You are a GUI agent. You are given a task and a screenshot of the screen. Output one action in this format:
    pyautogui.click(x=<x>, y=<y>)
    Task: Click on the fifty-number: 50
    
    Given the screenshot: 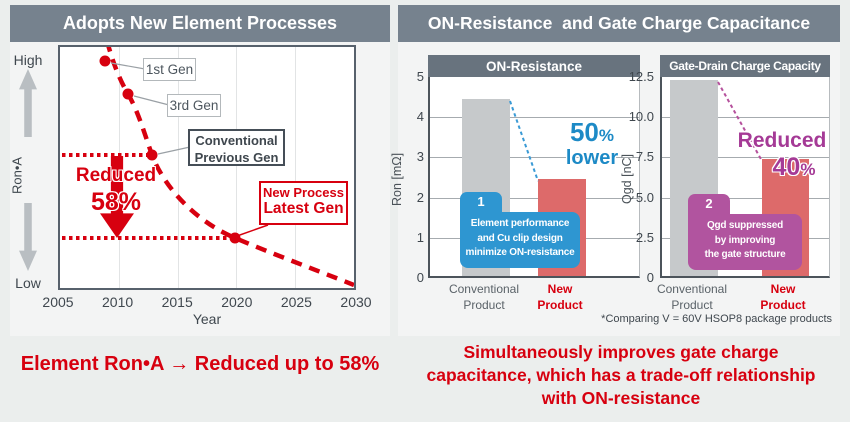 What is the action you would take?
    pyautogui.click(x=584, y=132)
    